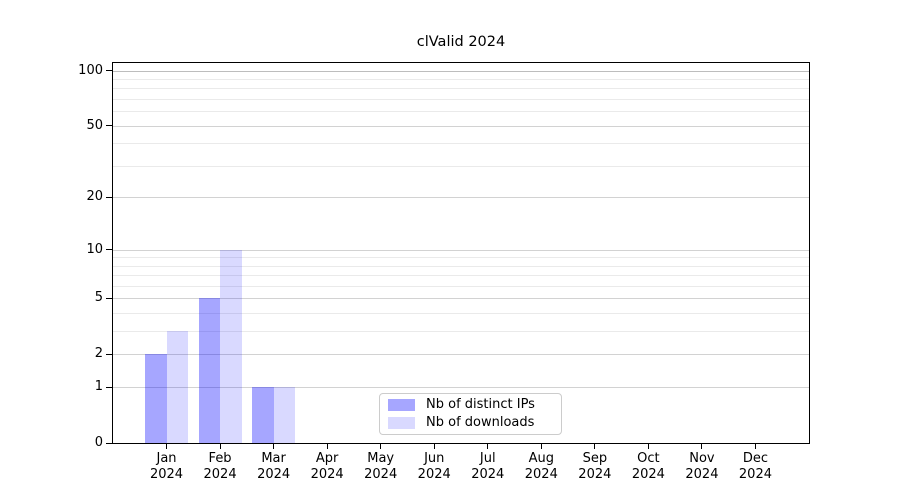 This screenshot has height=500, width=900. What do you see at coordinates (98, 442) in the screenshot?
I see `y-tick-label: 0` at bounding box center [98, 442].